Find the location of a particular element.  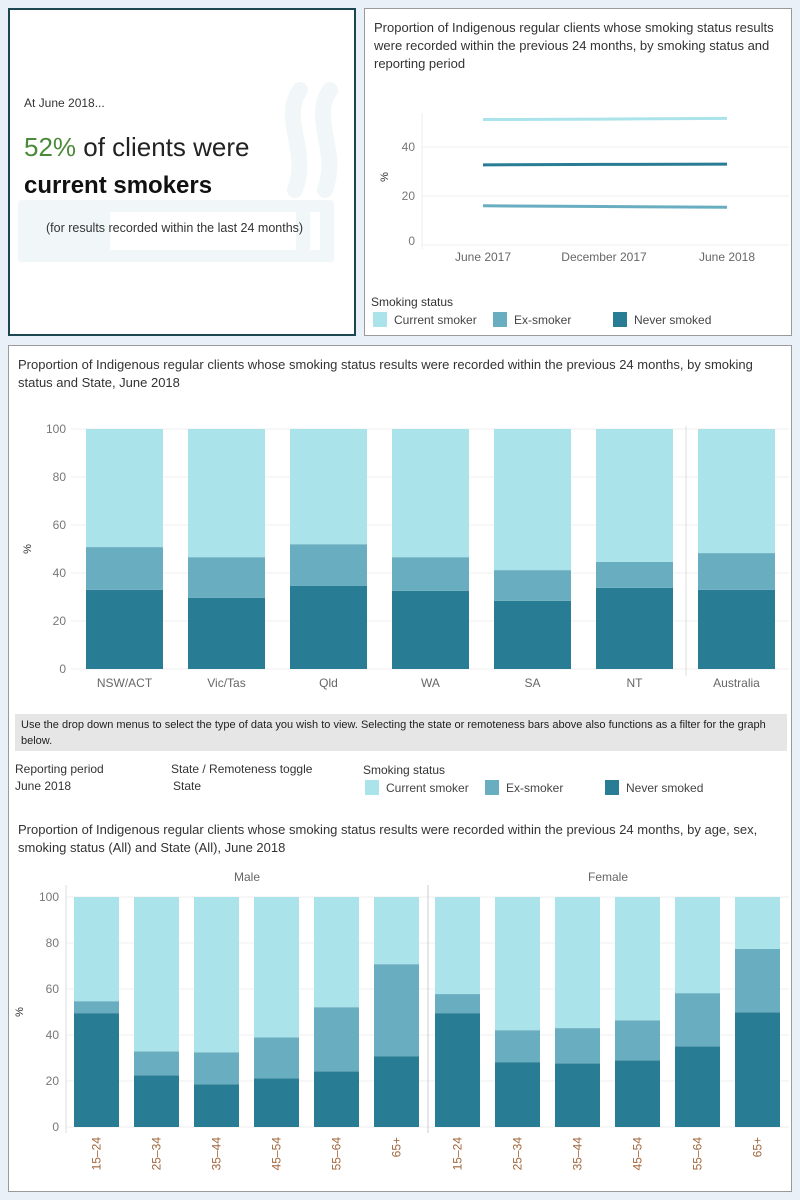

x-tick-label: 45–54 is located at coordinates (277, 1154).